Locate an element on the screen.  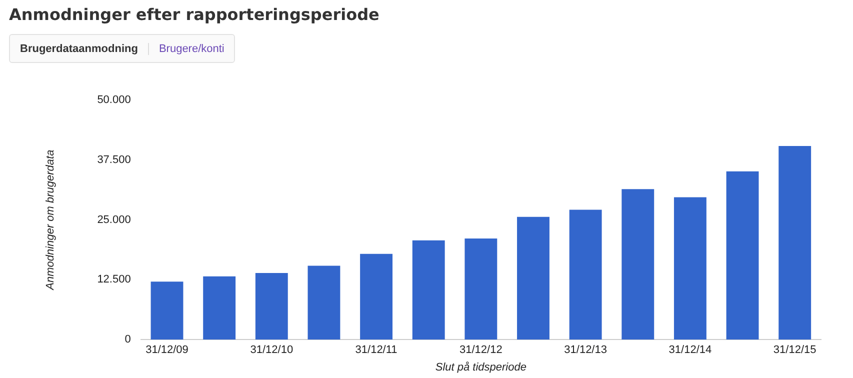
x-tick-label: 31/12/11 is located at coordinates (376, 350).